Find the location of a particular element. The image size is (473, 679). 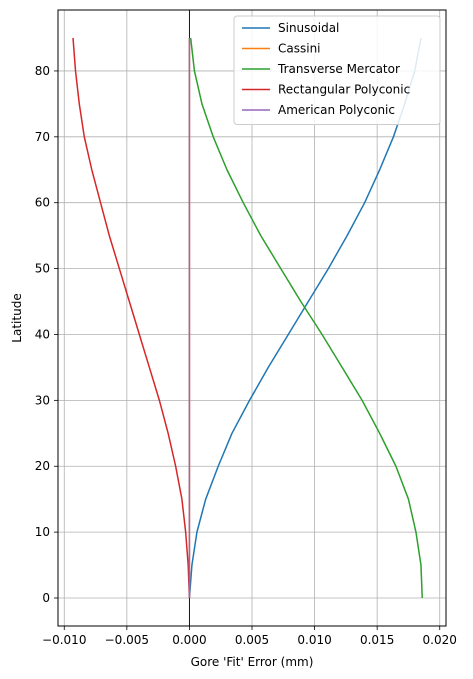

legend-box is located at coordinates (337, 70).